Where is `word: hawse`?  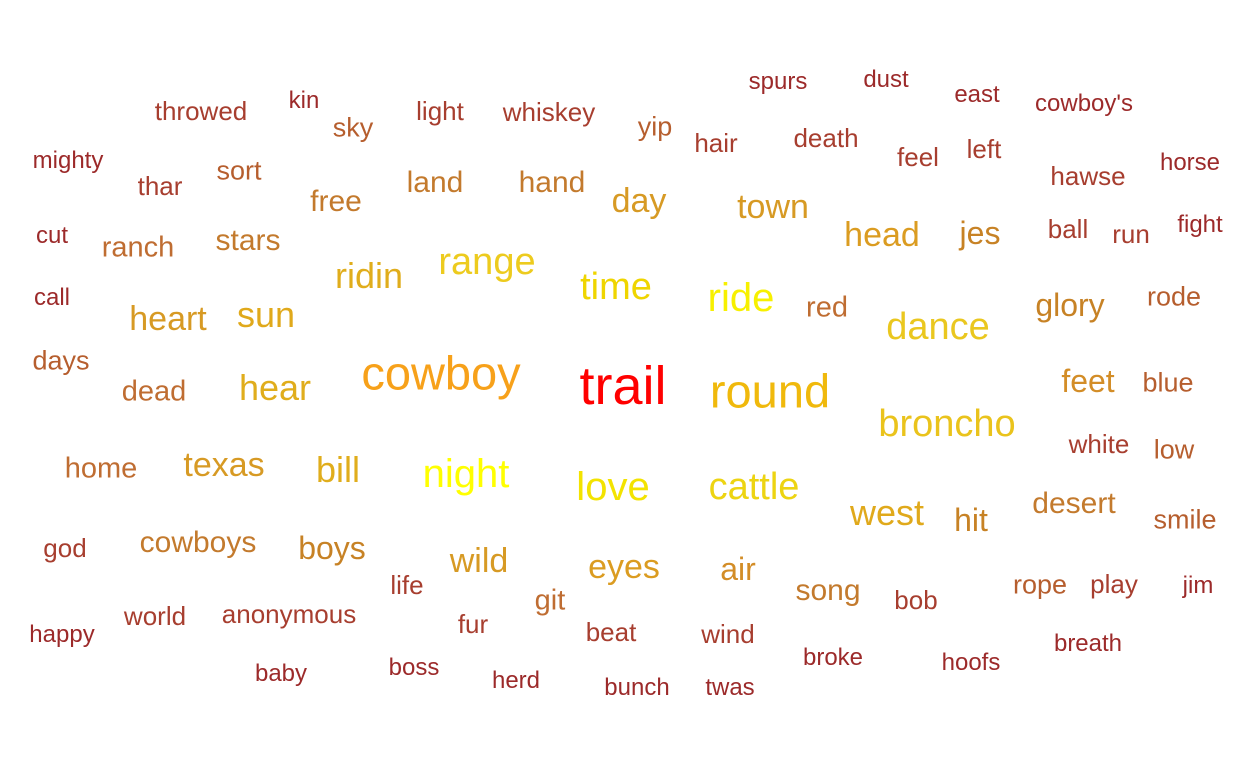
word: hawse is located at coordinates (1088, 176).